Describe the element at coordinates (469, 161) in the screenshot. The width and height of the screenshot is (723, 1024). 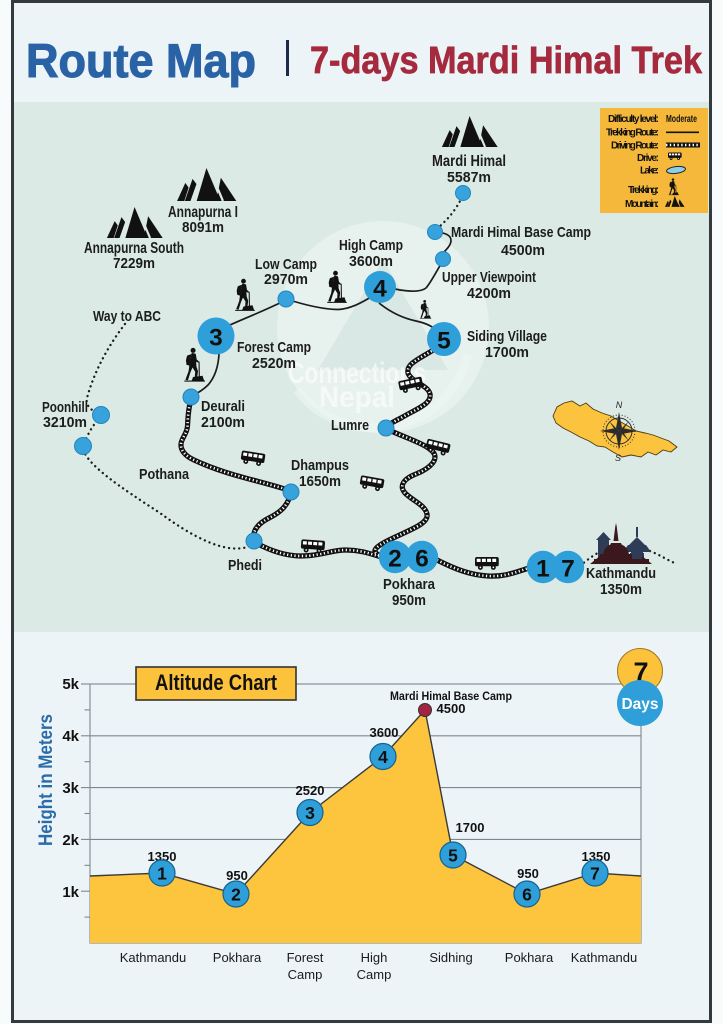
I see `svg-text: Mardi Himal` at that location.